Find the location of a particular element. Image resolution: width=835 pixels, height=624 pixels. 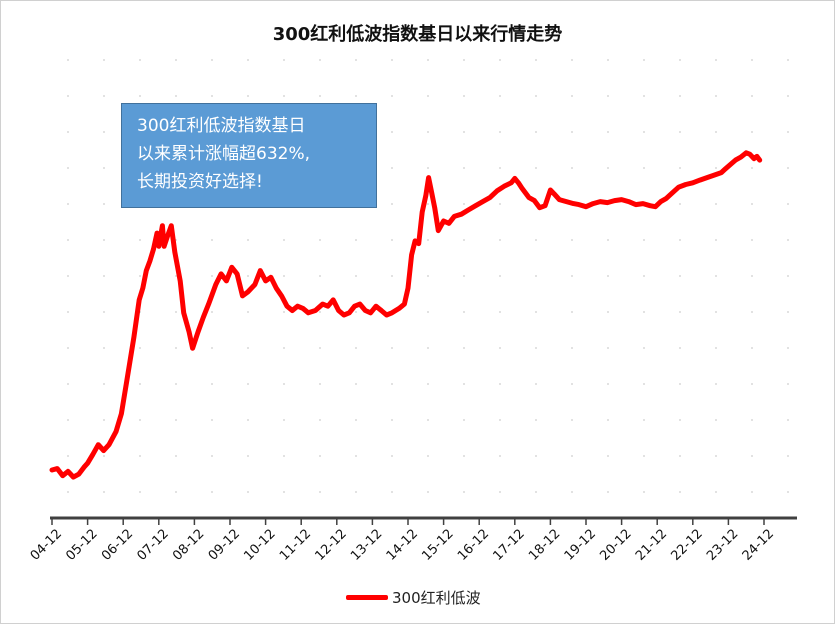

x-tick-label: 07-12 is located at coordinates (153, 544).